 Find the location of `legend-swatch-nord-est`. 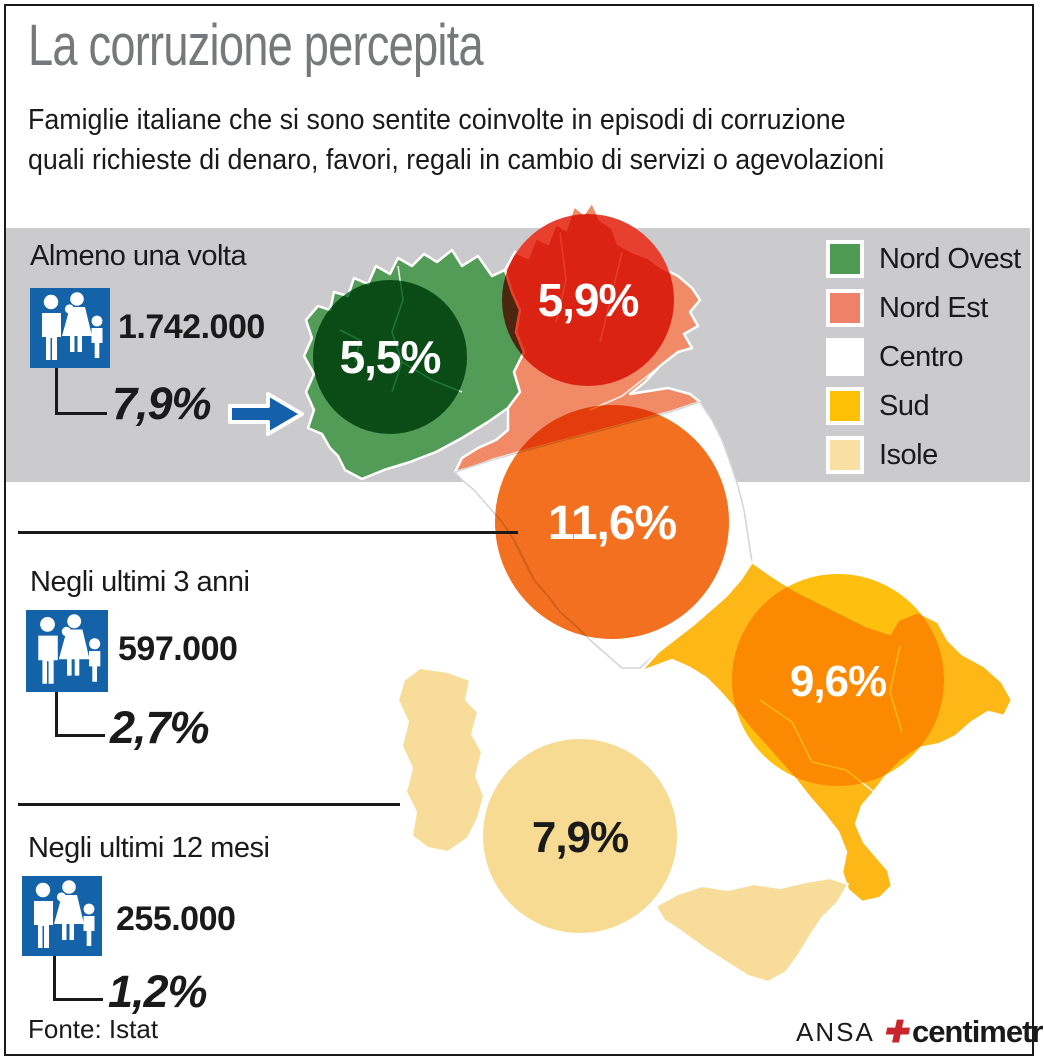

legend-swatch-nord-est is located at coordinates (845, 308).